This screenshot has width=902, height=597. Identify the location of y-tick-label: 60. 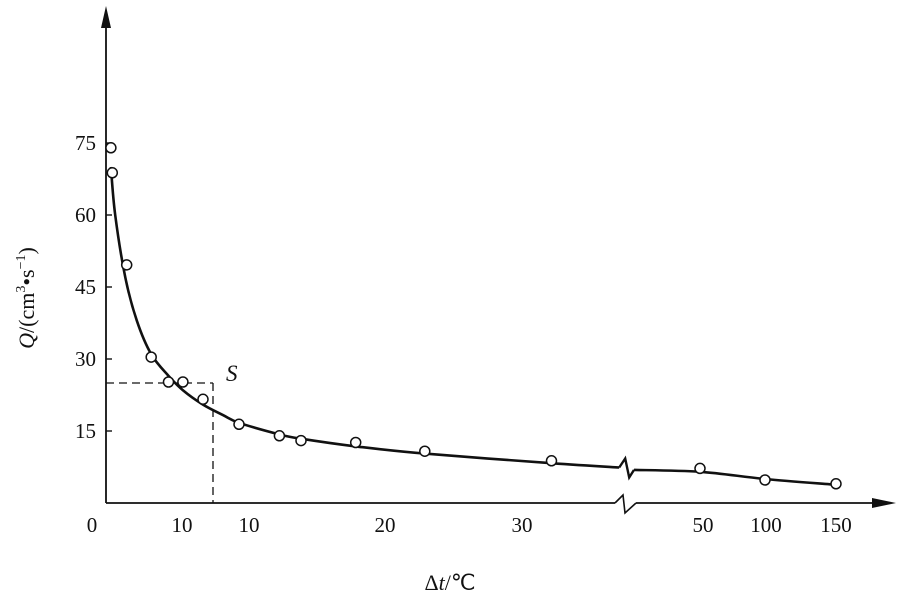
(85, 215).